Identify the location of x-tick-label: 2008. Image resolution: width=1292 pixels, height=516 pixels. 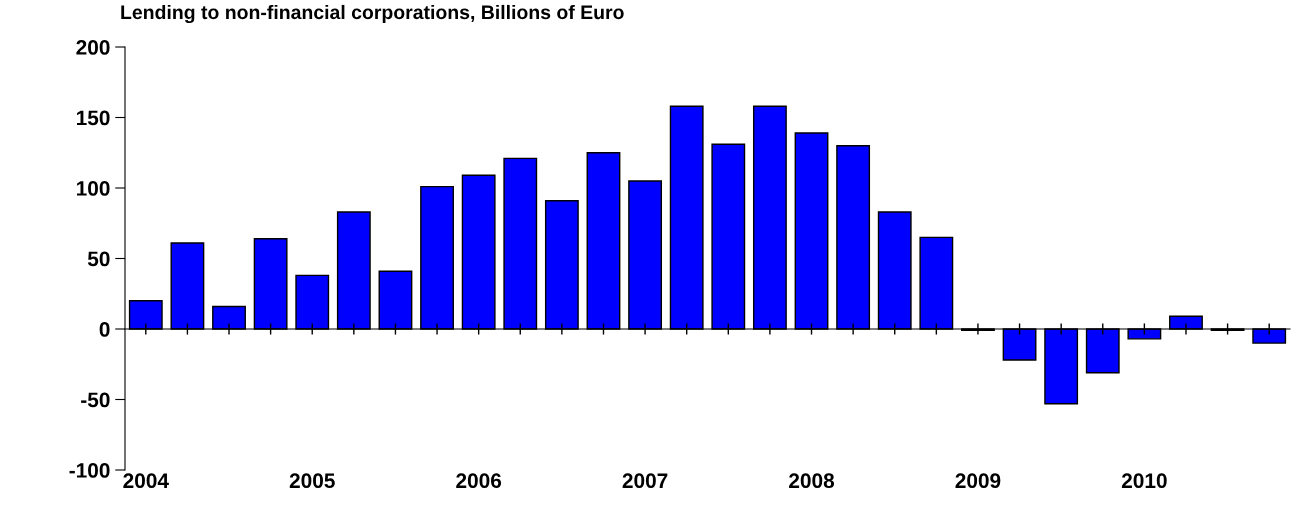
(812, 481).